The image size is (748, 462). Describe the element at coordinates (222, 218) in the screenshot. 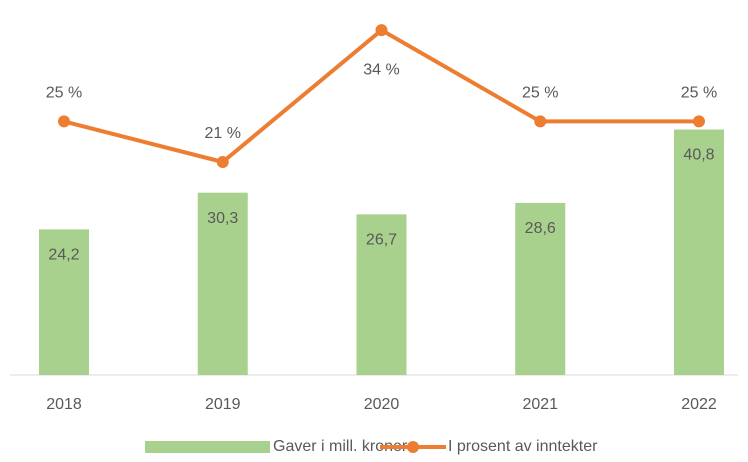

I see `bar-label: 30,3` at that location.